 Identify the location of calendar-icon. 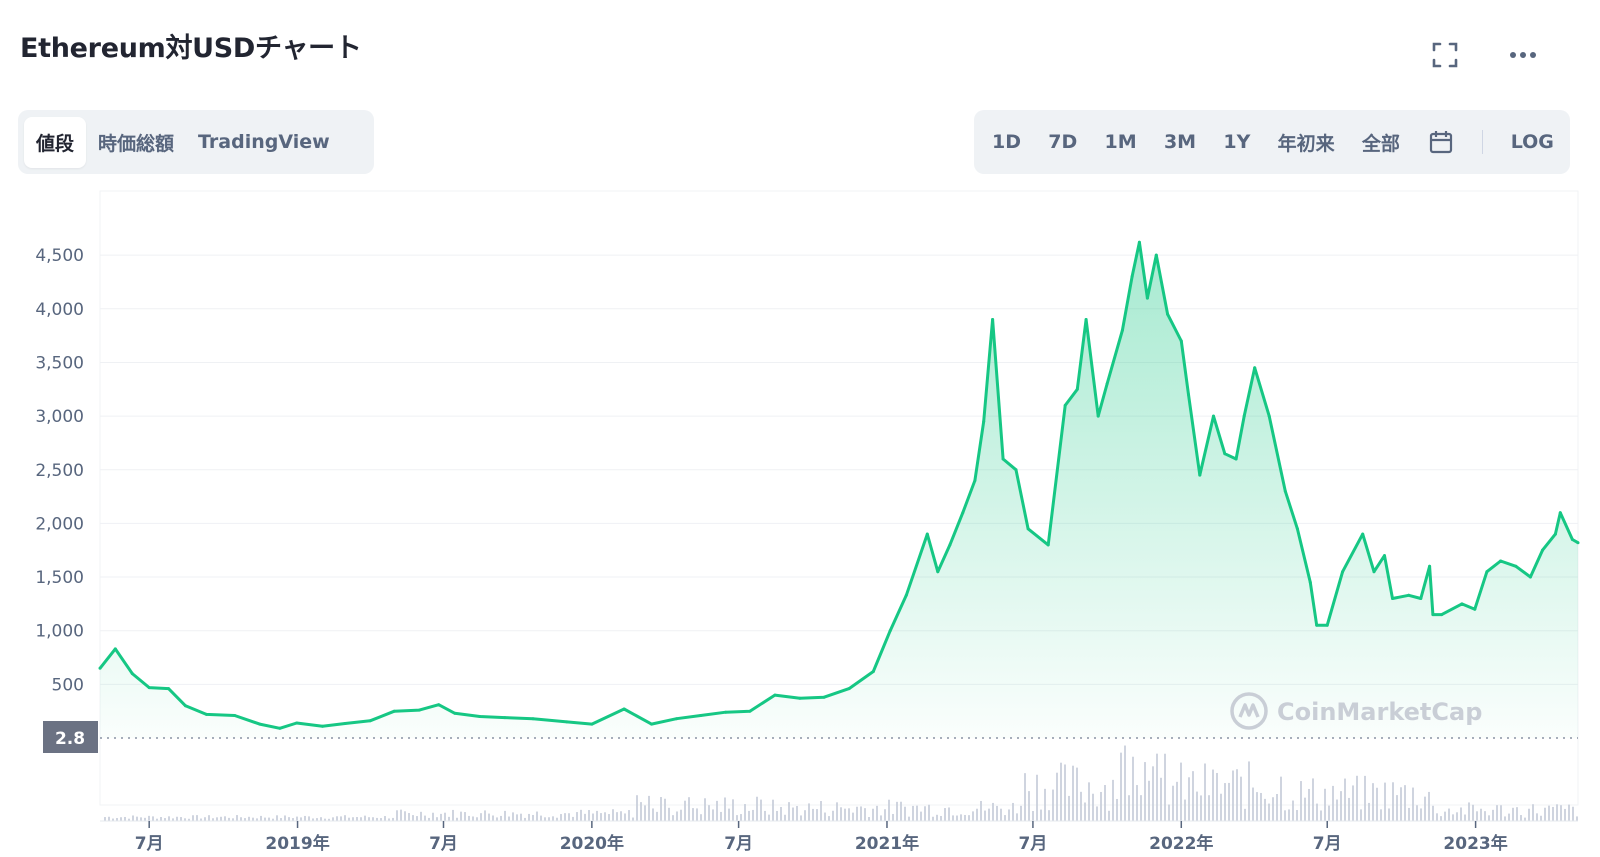
(1441, 142).